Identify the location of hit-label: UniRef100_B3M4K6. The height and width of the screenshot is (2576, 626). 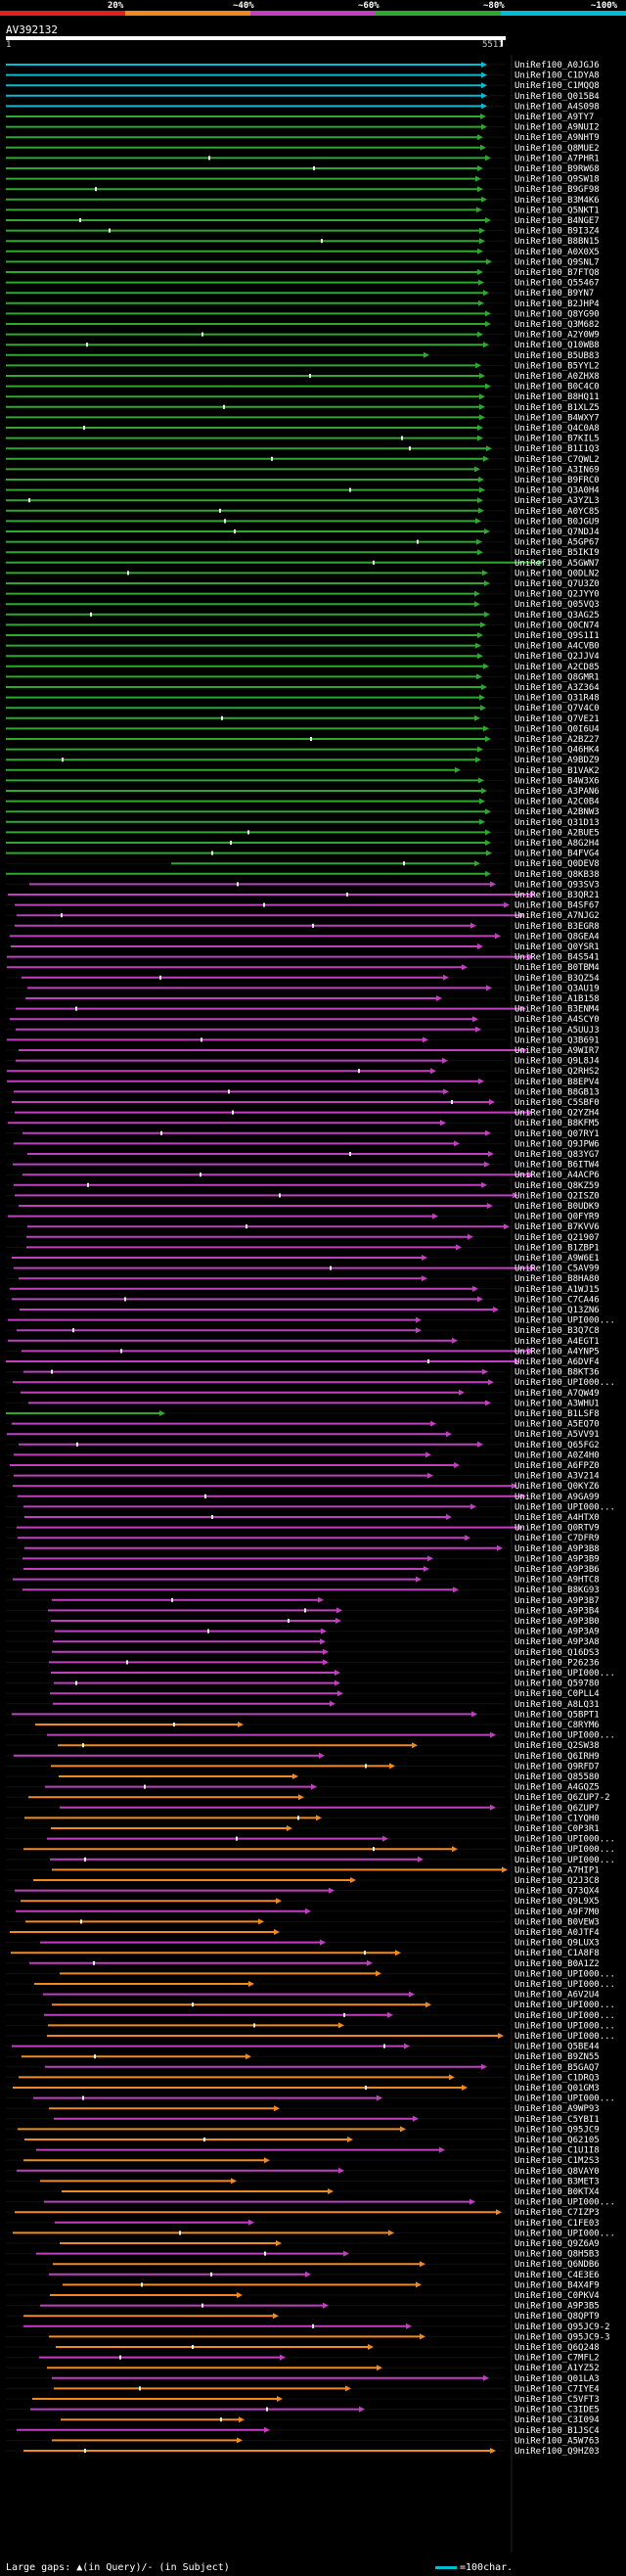
(557, 201).